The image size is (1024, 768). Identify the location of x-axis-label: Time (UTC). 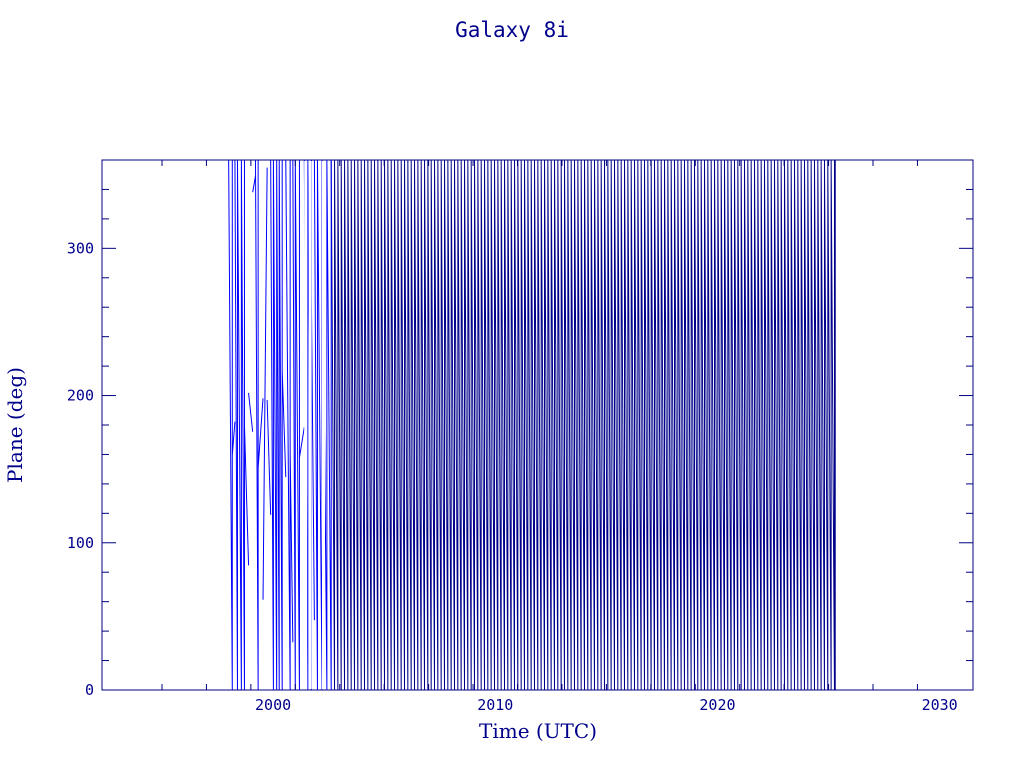
(538, 731).